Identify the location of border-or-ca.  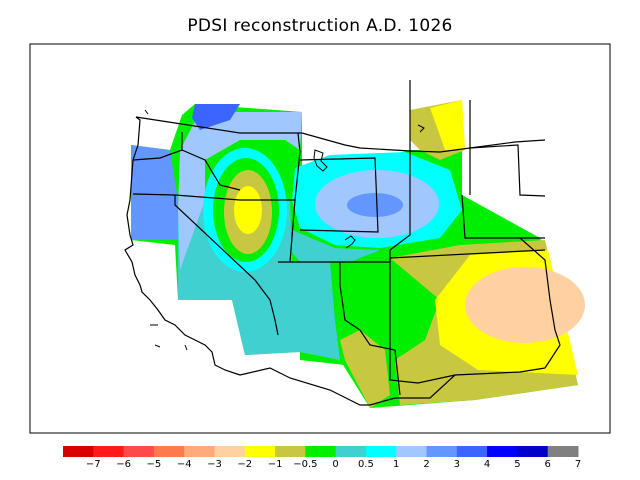
(154, 194).